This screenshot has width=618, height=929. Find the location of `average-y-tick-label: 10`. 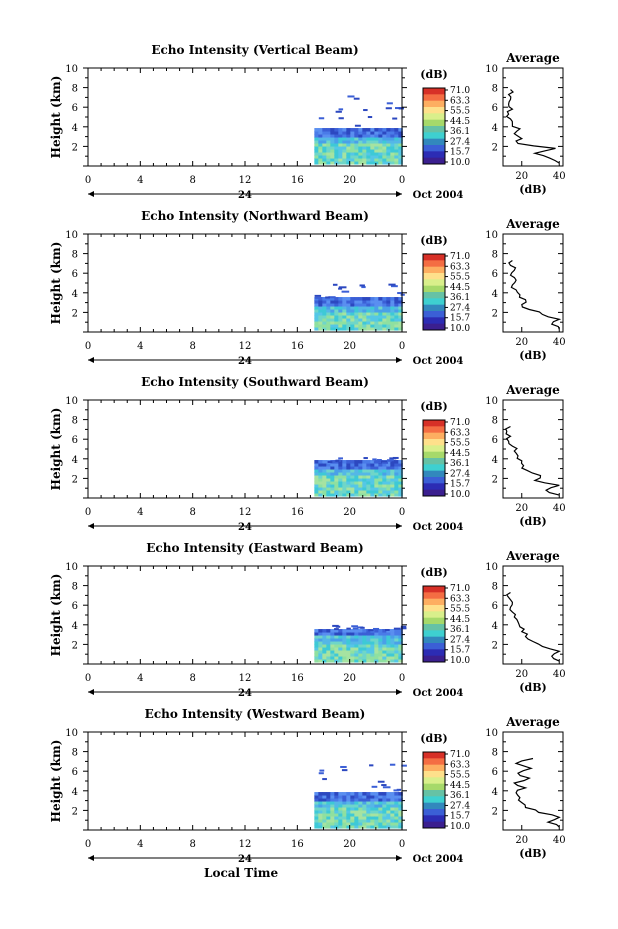

average-y-tick-label: 10 is located at coordinates (491, 235).